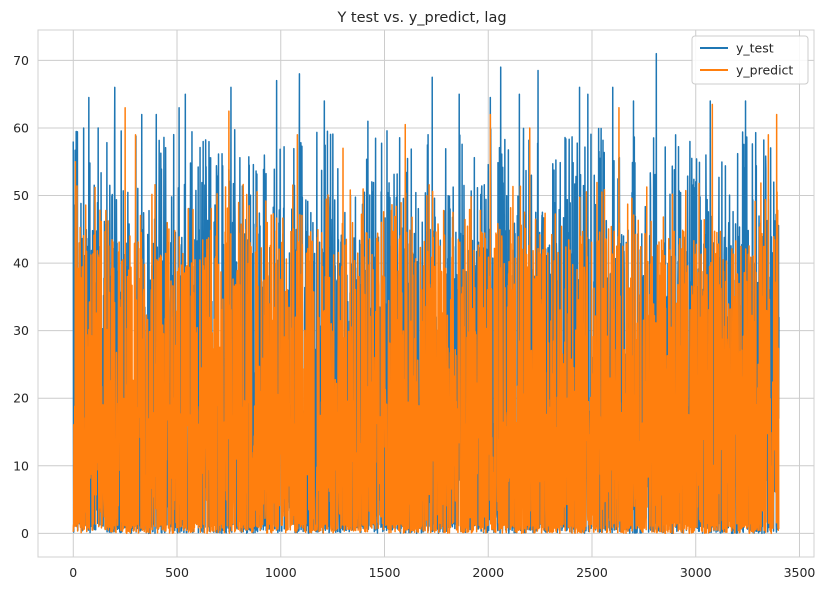 The image size is (824, 592). I want to click on x-tick-label: 0, so click(73, 572).